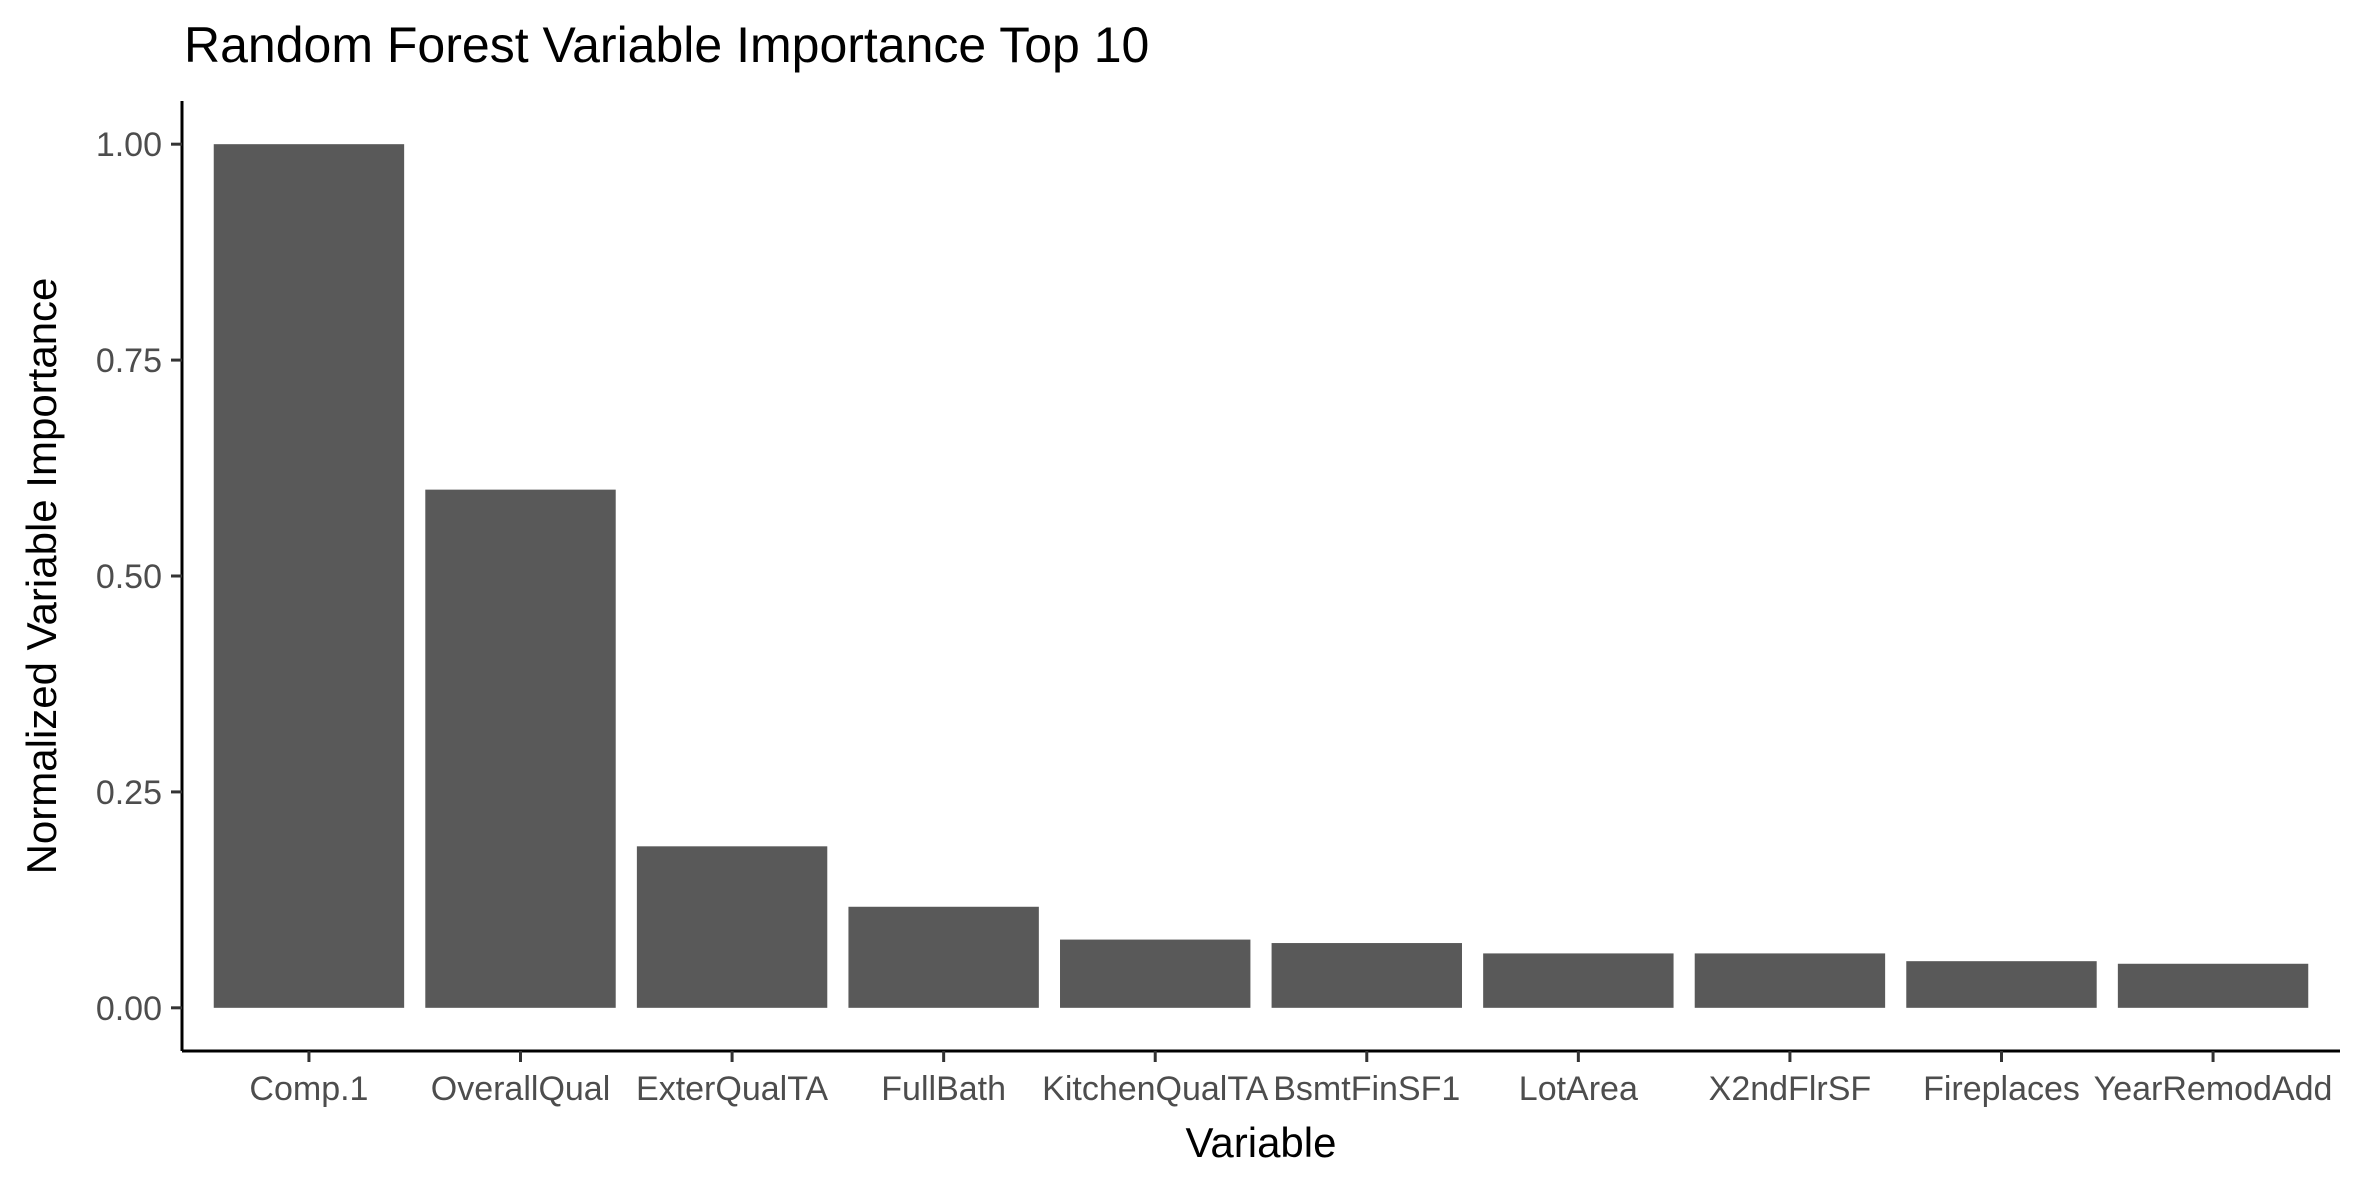 The image size is (2362, 1181). I want to click on bar-x2ndflrsf, so click(1790, 980).